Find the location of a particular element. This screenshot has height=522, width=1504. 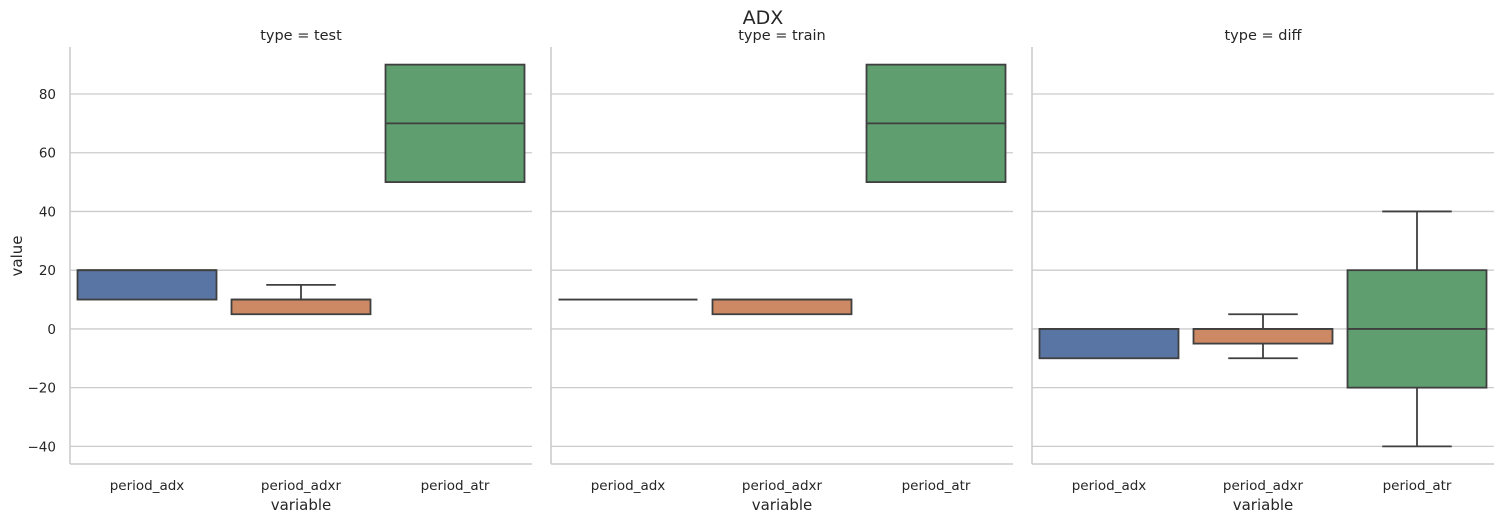

y-axis-label: value is located at coordinates (17, 256).